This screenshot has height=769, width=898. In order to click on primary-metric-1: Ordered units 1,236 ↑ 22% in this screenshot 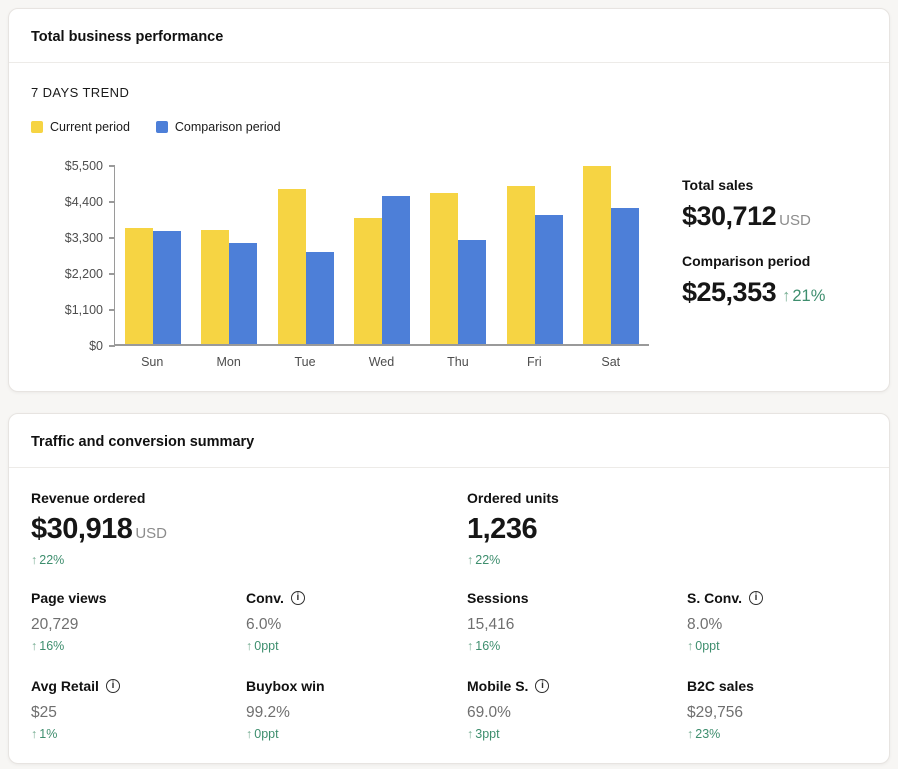, I will do `click(667, 528)`.